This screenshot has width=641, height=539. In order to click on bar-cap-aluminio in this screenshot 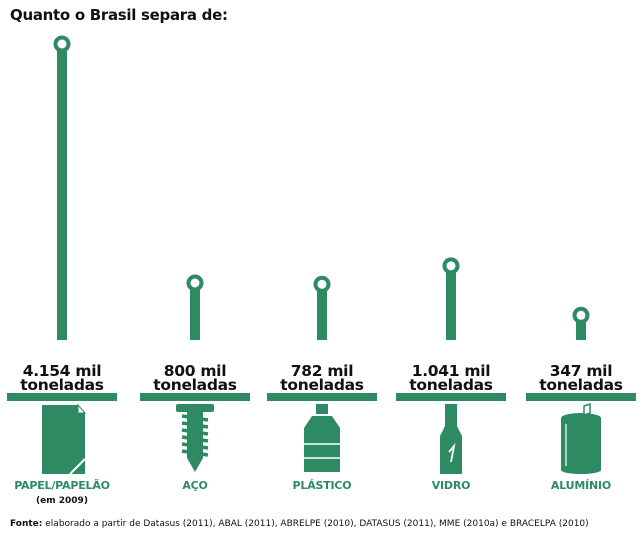, I will do `click(581, 315)`.